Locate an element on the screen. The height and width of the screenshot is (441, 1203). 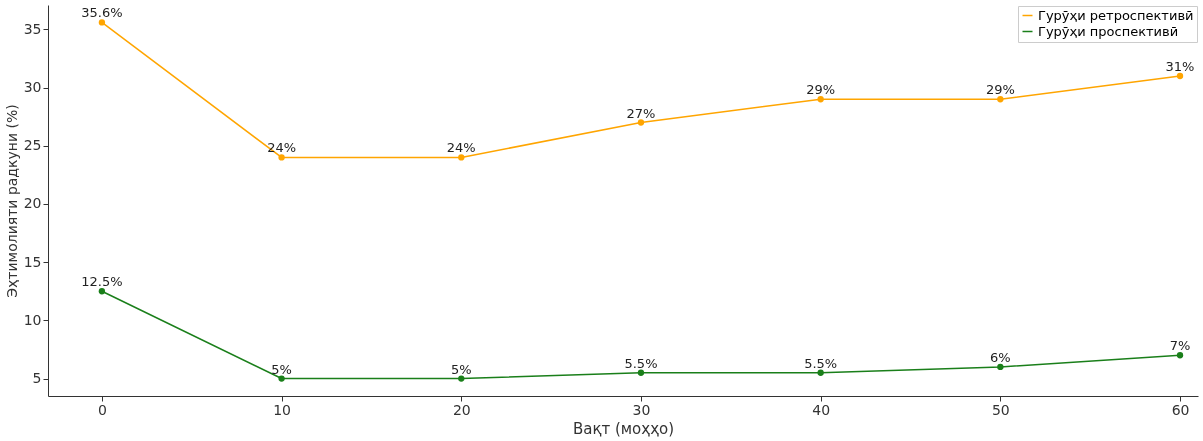
data-label: 31% is located at coordinates (1180, 66).